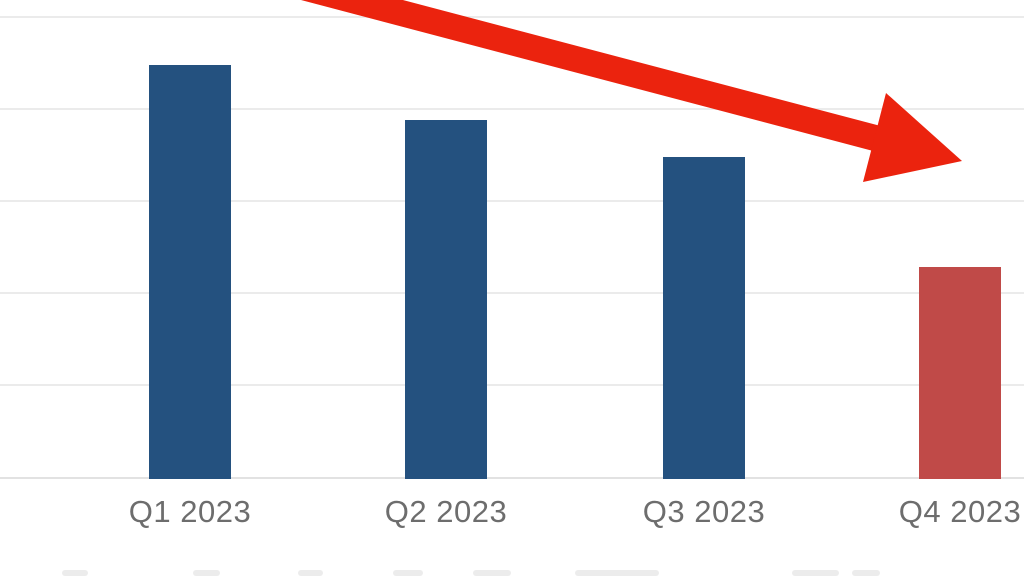 This screenshot has height=576, width=1024. Describe the element at coordinates (190, 511) in the screenshot. I see `x-tick-label-q1: Q1 2023` at that location.